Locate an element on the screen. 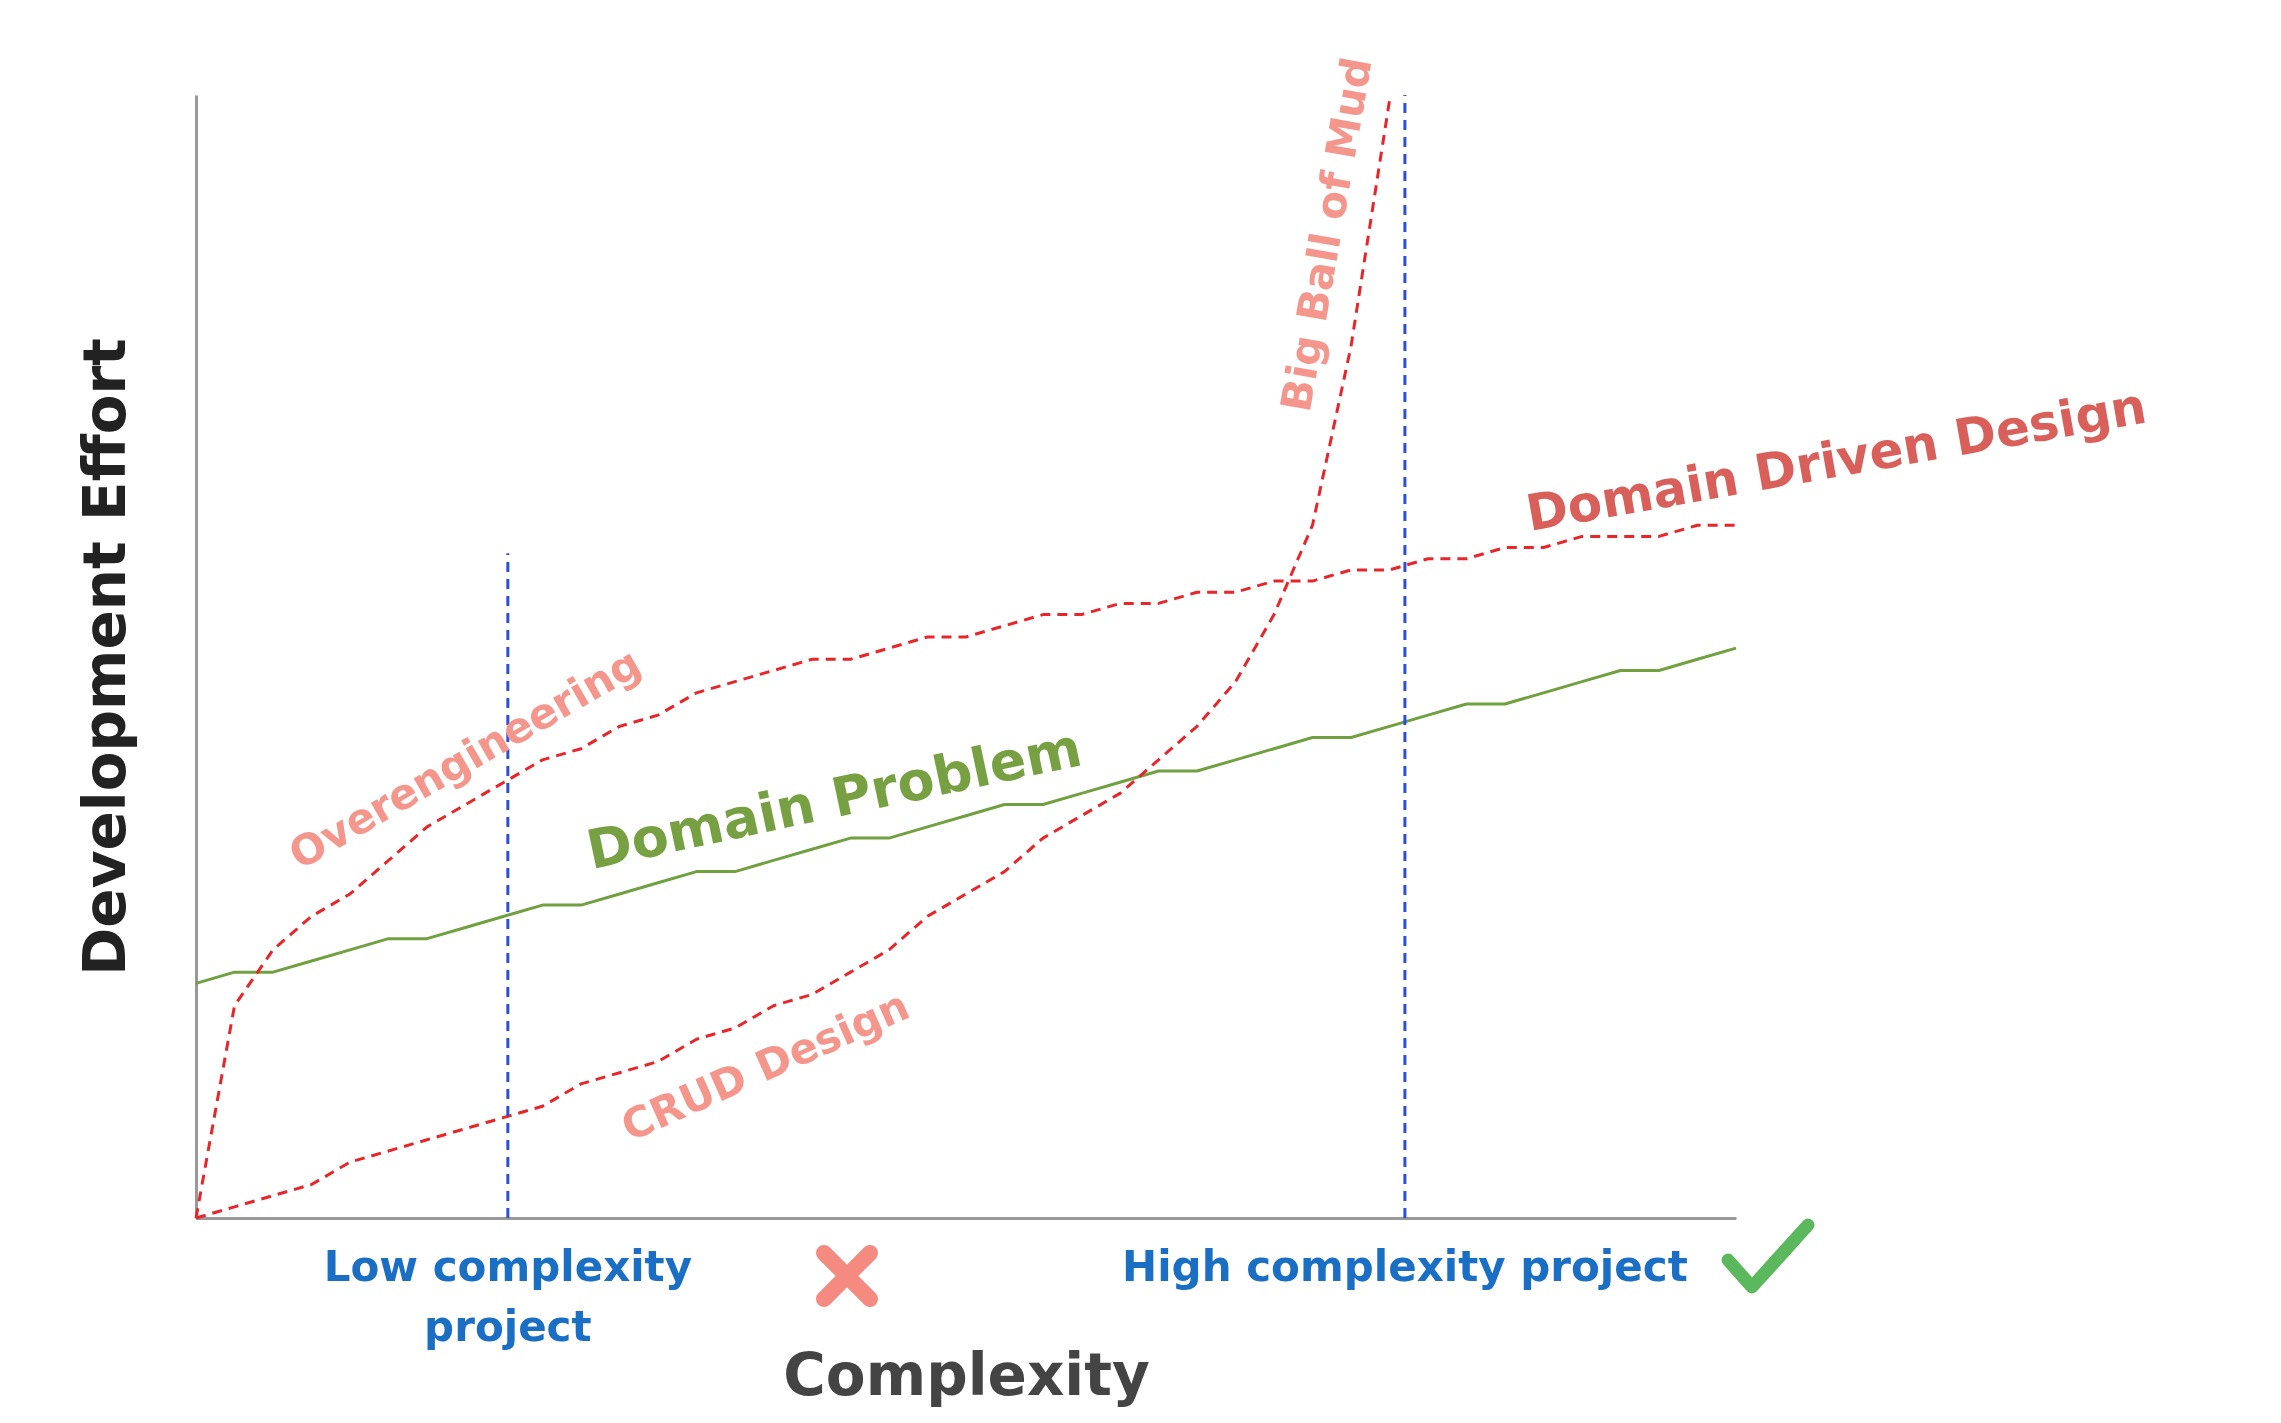  annotation: Big Ball of Mud is located at coordinates (1326, 234).